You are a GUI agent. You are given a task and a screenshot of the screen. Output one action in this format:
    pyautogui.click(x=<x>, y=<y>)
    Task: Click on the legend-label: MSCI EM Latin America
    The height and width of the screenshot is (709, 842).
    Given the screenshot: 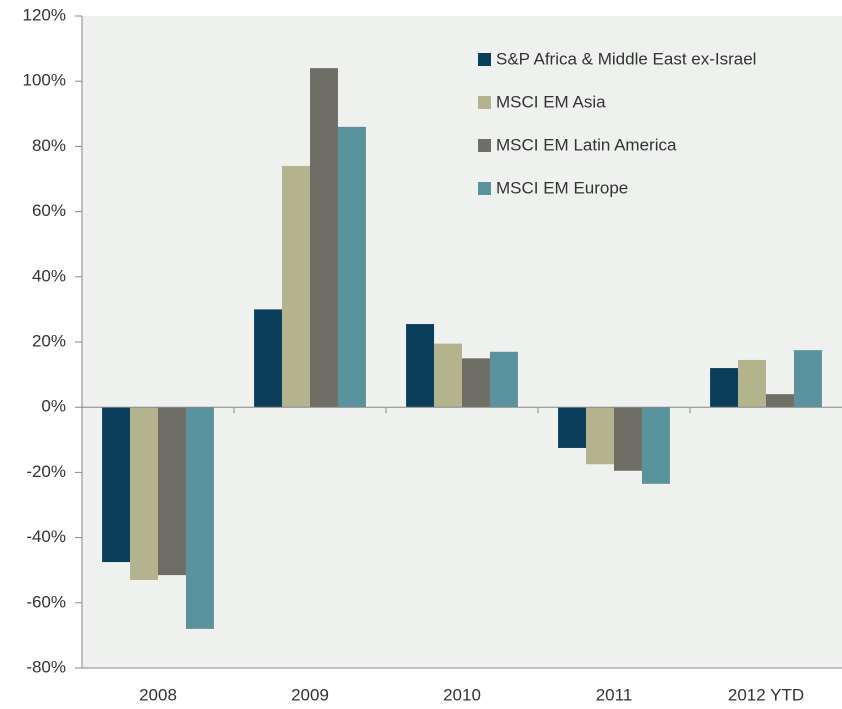 What is the action you would take?
    pyautogui.click(x=586, y=144)
    